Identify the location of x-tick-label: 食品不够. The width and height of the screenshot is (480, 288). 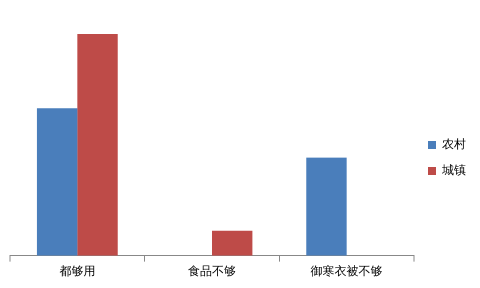
(212, 271).